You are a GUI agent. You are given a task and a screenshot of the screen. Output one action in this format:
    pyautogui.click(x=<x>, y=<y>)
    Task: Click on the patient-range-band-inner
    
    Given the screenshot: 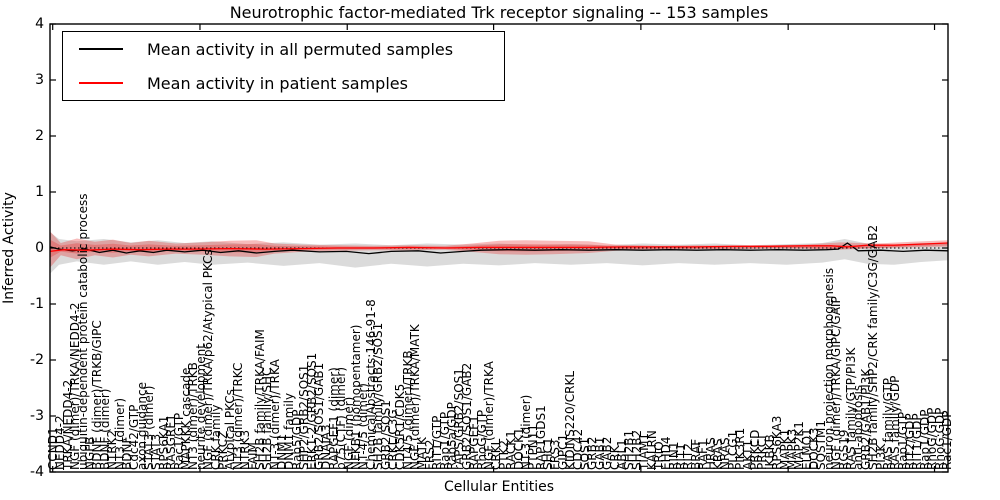 What is the action you would take?
    pyautogui.click(x=499, y=248)
    